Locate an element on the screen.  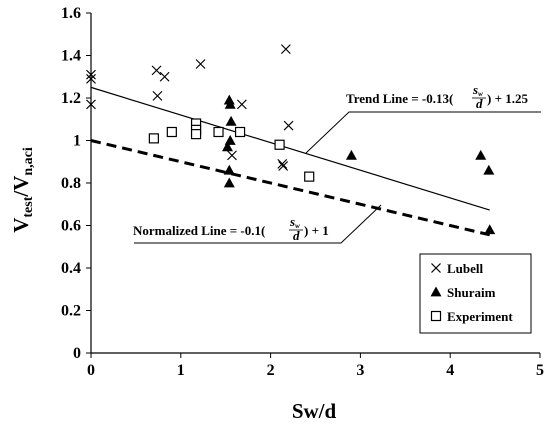
x-tick-label: 2 is located at coordinates (271, 370).